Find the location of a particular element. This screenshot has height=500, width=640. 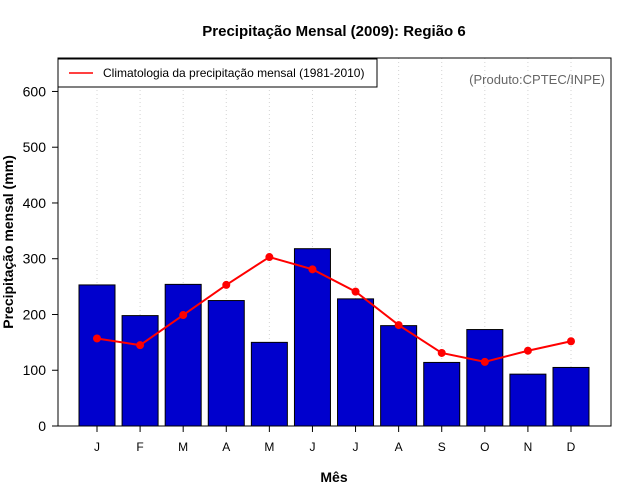

legend-box is located at coordinates (217, 73).